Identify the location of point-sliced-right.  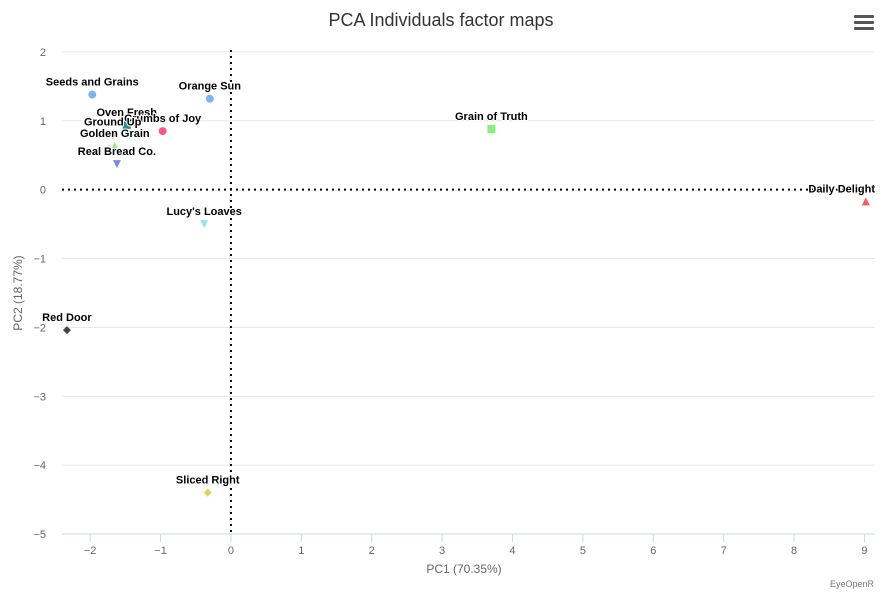
(207, 492).